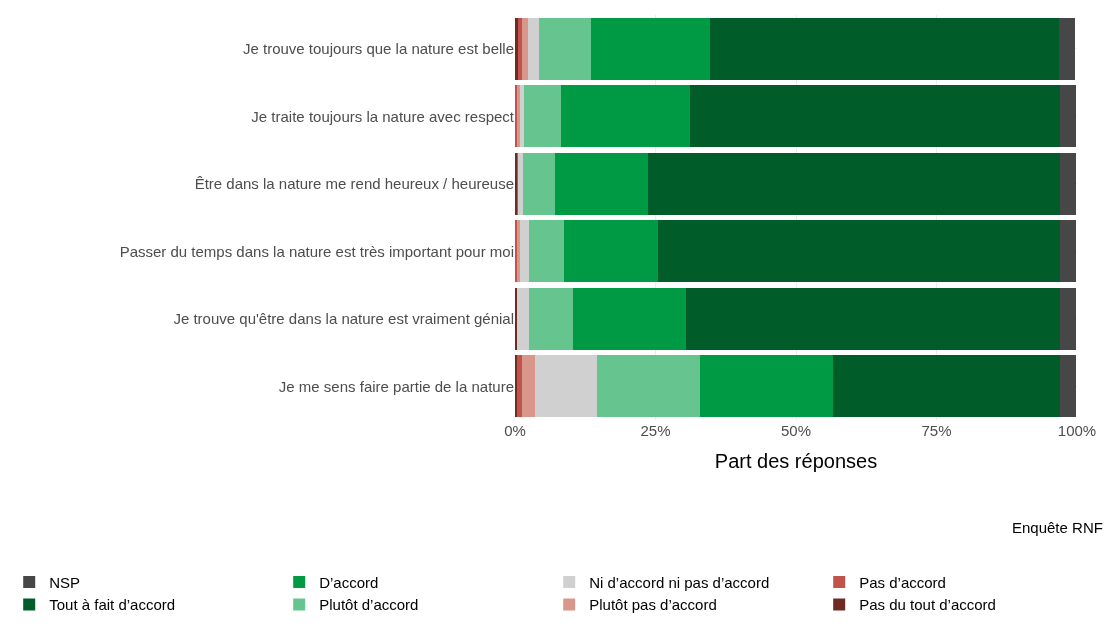  Describe the element at coordinates (927, 605) in the screenshot. I see `legend-label: Pas du tout d’accord` at that location.